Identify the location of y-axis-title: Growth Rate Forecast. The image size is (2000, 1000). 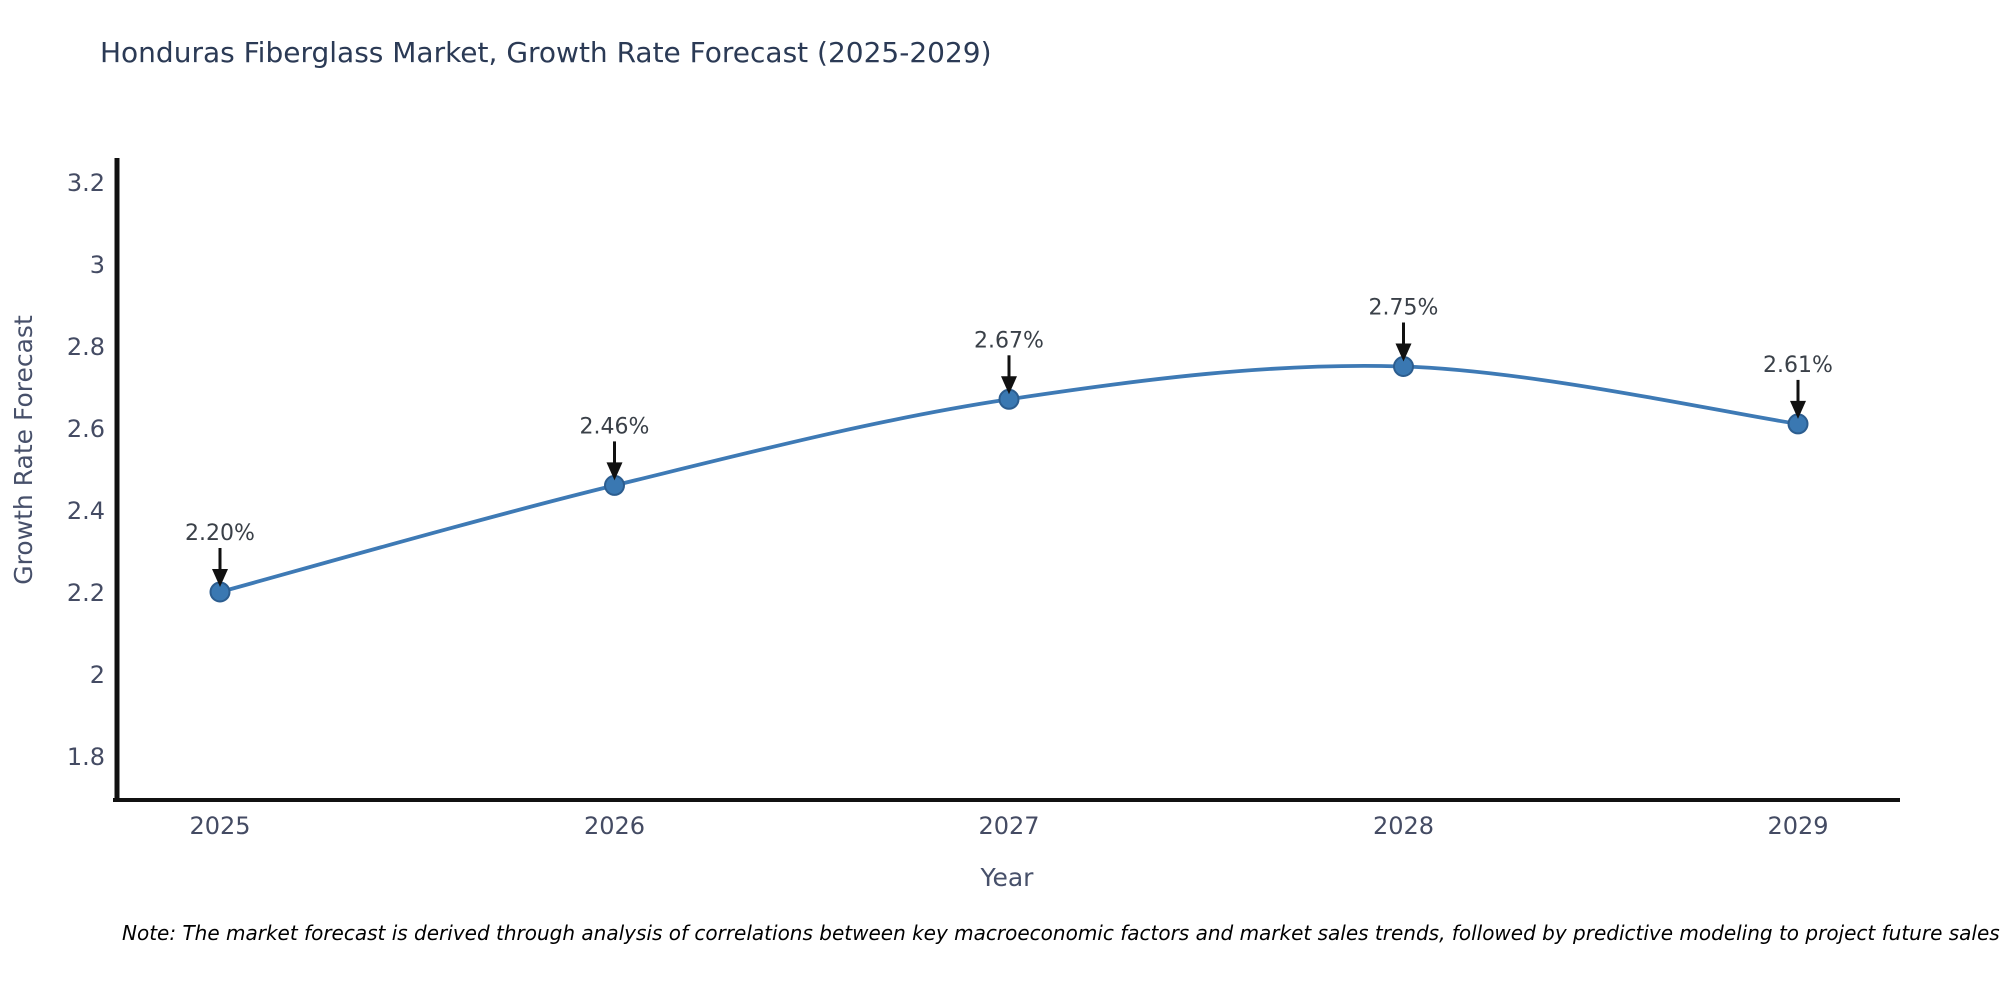
(23, 450).